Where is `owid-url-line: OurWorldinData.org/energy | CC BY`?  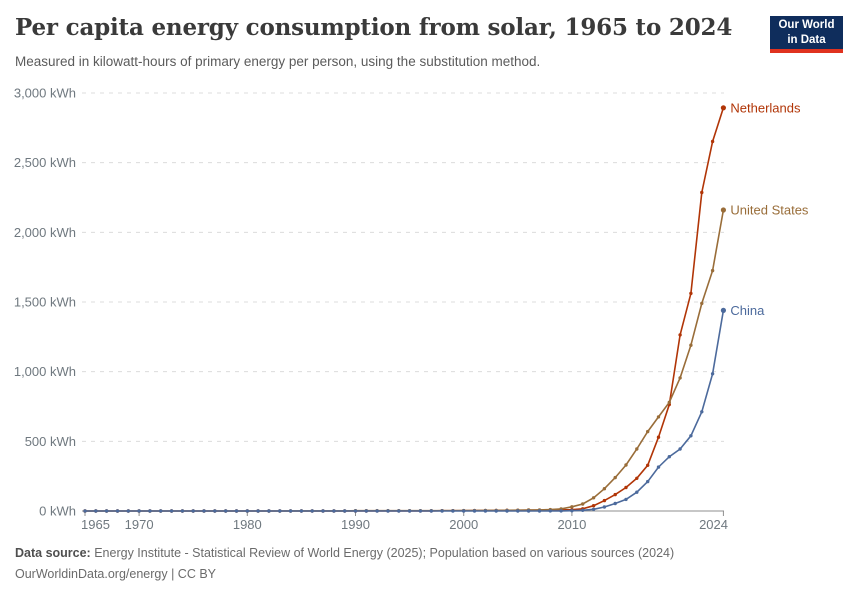 owid-url-line: OurWorldinData.org/energy | CC BY is located at coordinates (116, 574).